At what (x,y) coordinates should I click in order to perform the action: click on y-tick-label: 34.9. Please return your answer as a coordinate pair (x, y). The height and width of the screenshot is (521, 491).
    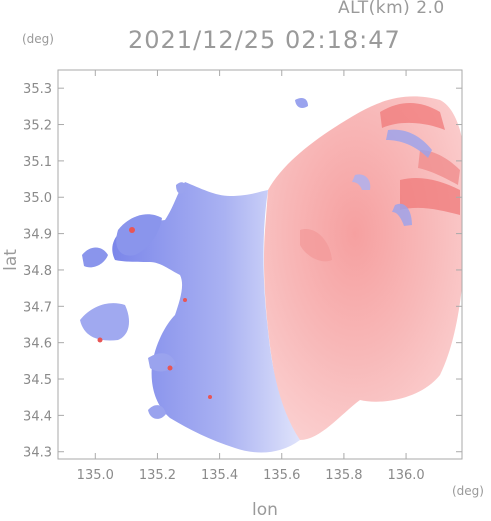
    Looking at the image, I should click on (37, 235).